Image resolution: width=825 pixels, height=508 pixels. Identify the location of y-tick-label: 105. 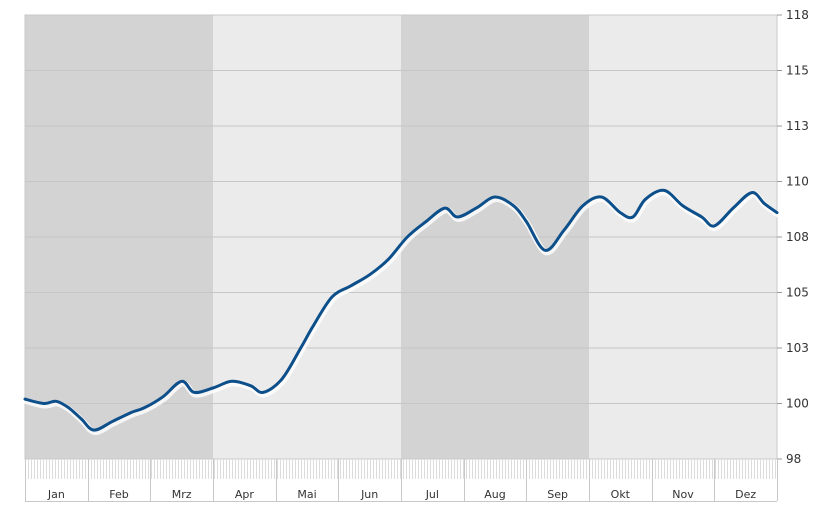
(797, 293).